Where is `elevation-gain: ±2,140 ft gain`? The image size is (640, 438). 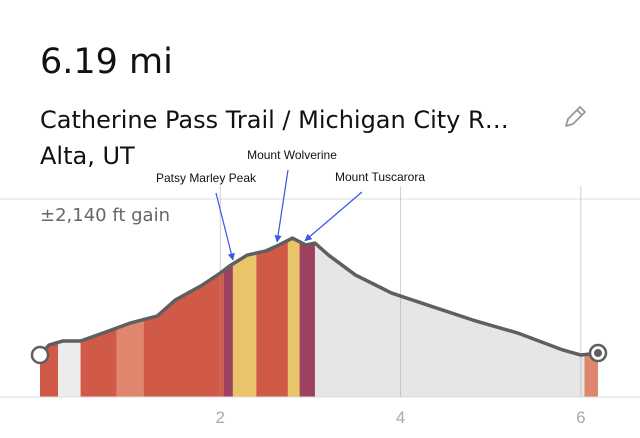 elevation-gain: ±2,140 ft gain is located at coordinates (105, 215).